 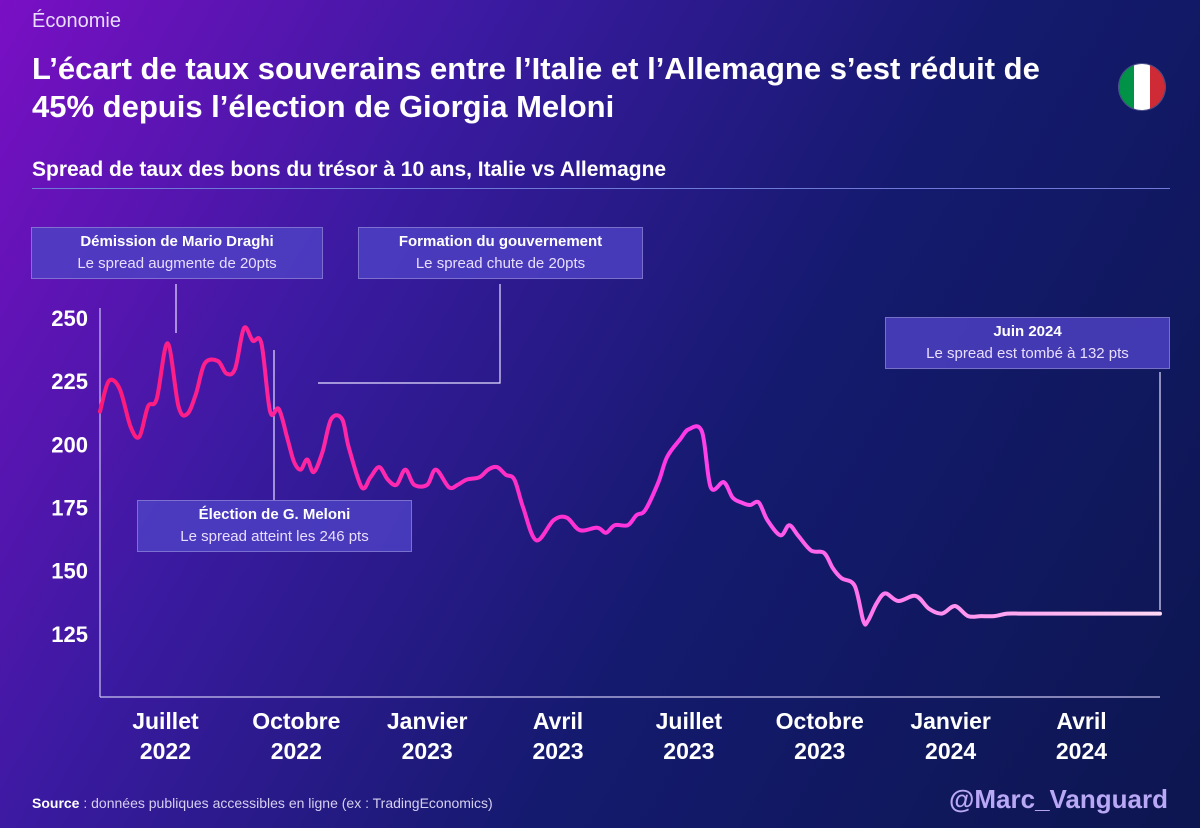 I want to click on annotation-juin-2024: Juin 2024 Le spread est tombé à 132 pts, so click(x=1027, y=343).